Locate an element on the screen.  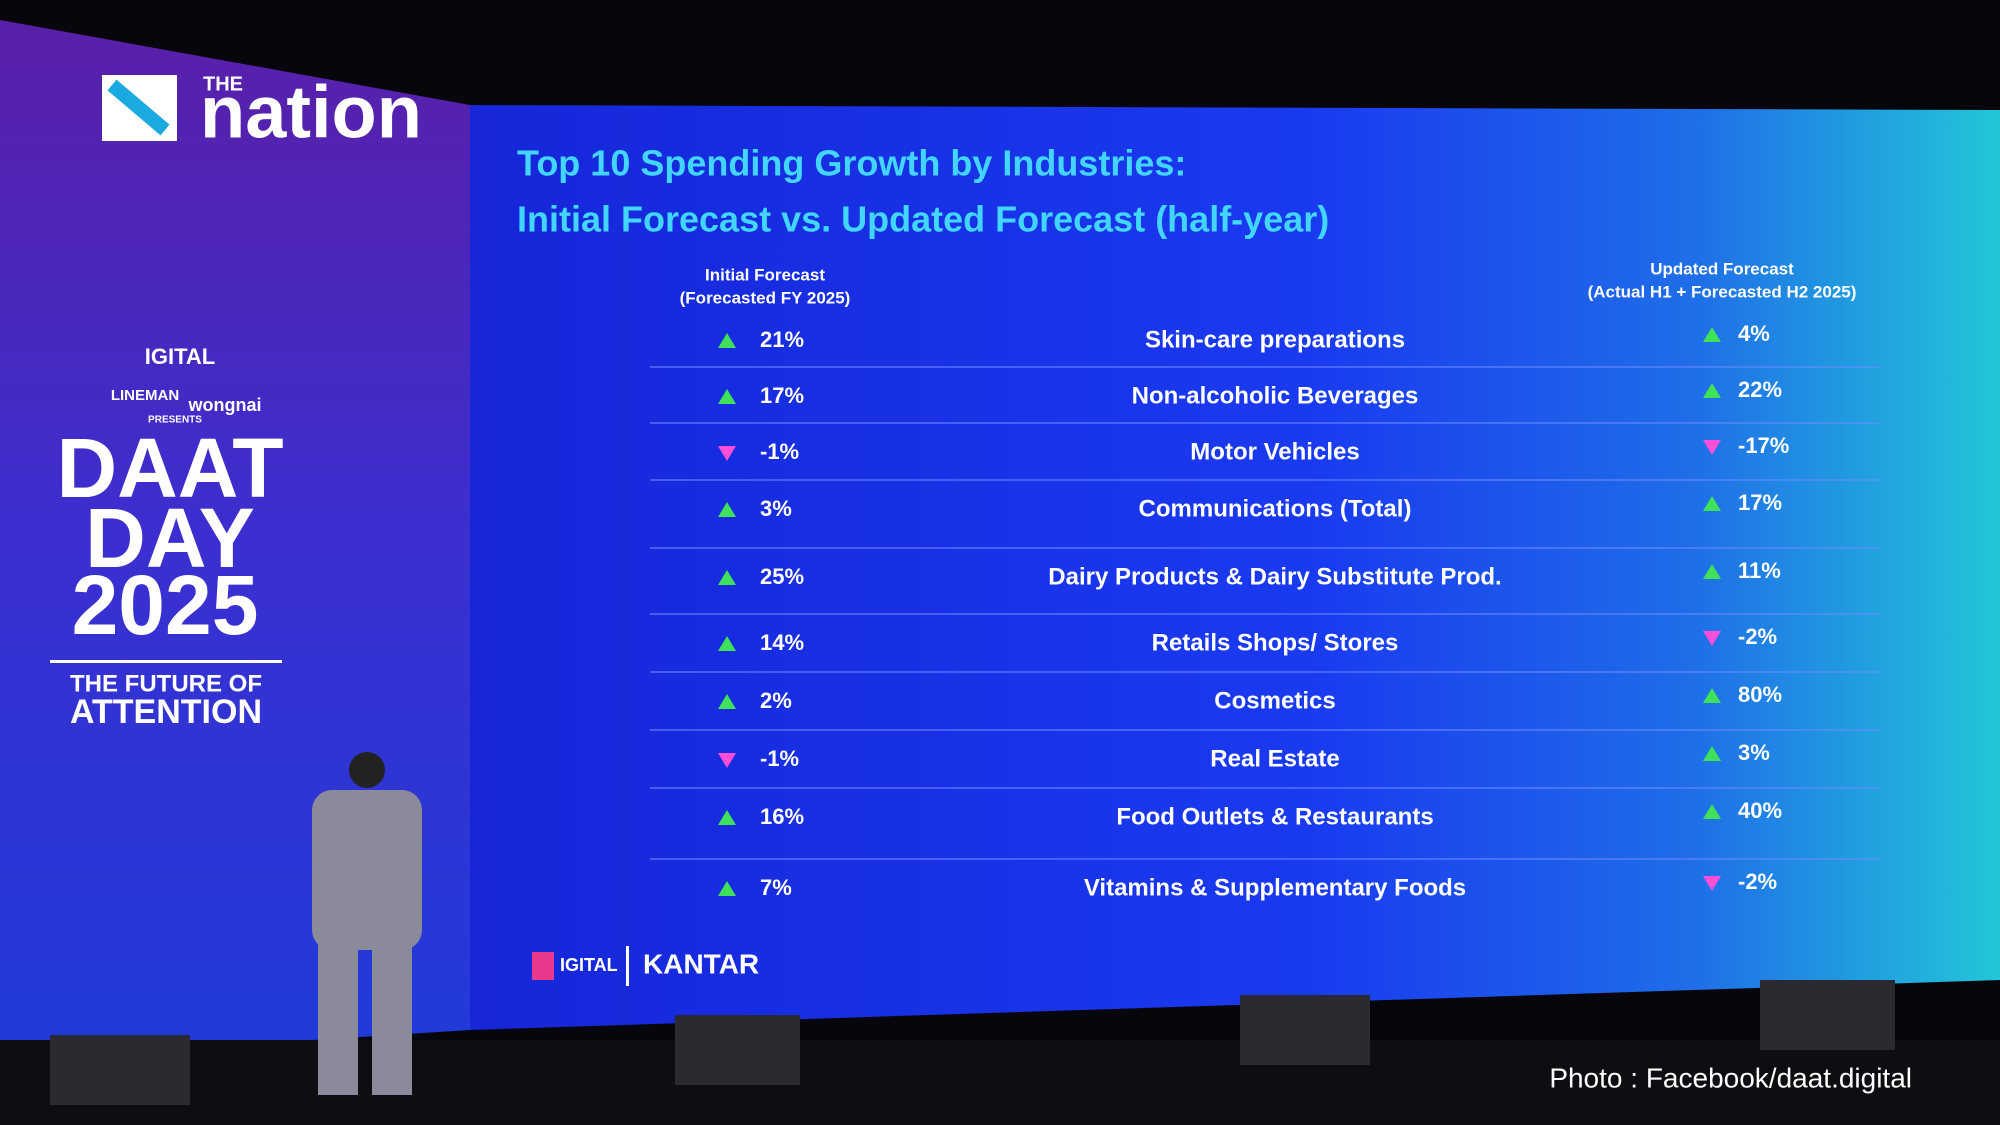
initial-value: 16% is located at coordinates (782, 816).